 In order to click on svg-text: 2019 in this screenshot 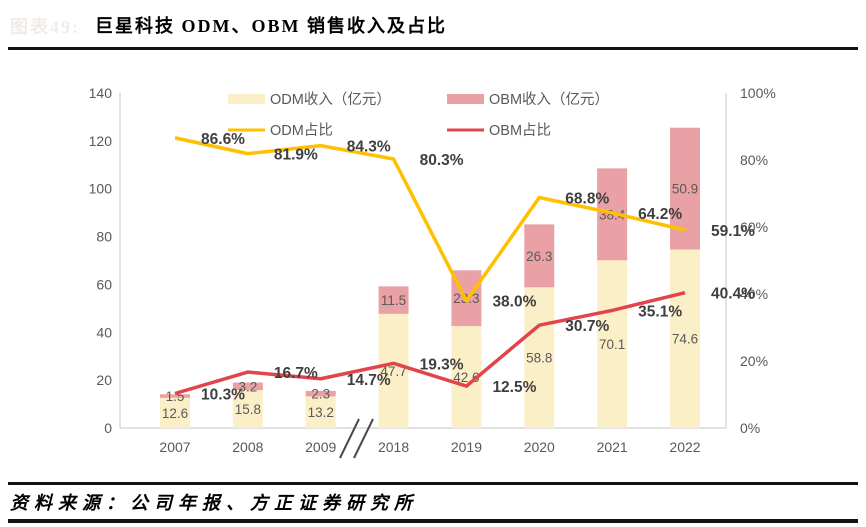, I will do `click(466, 447)`.